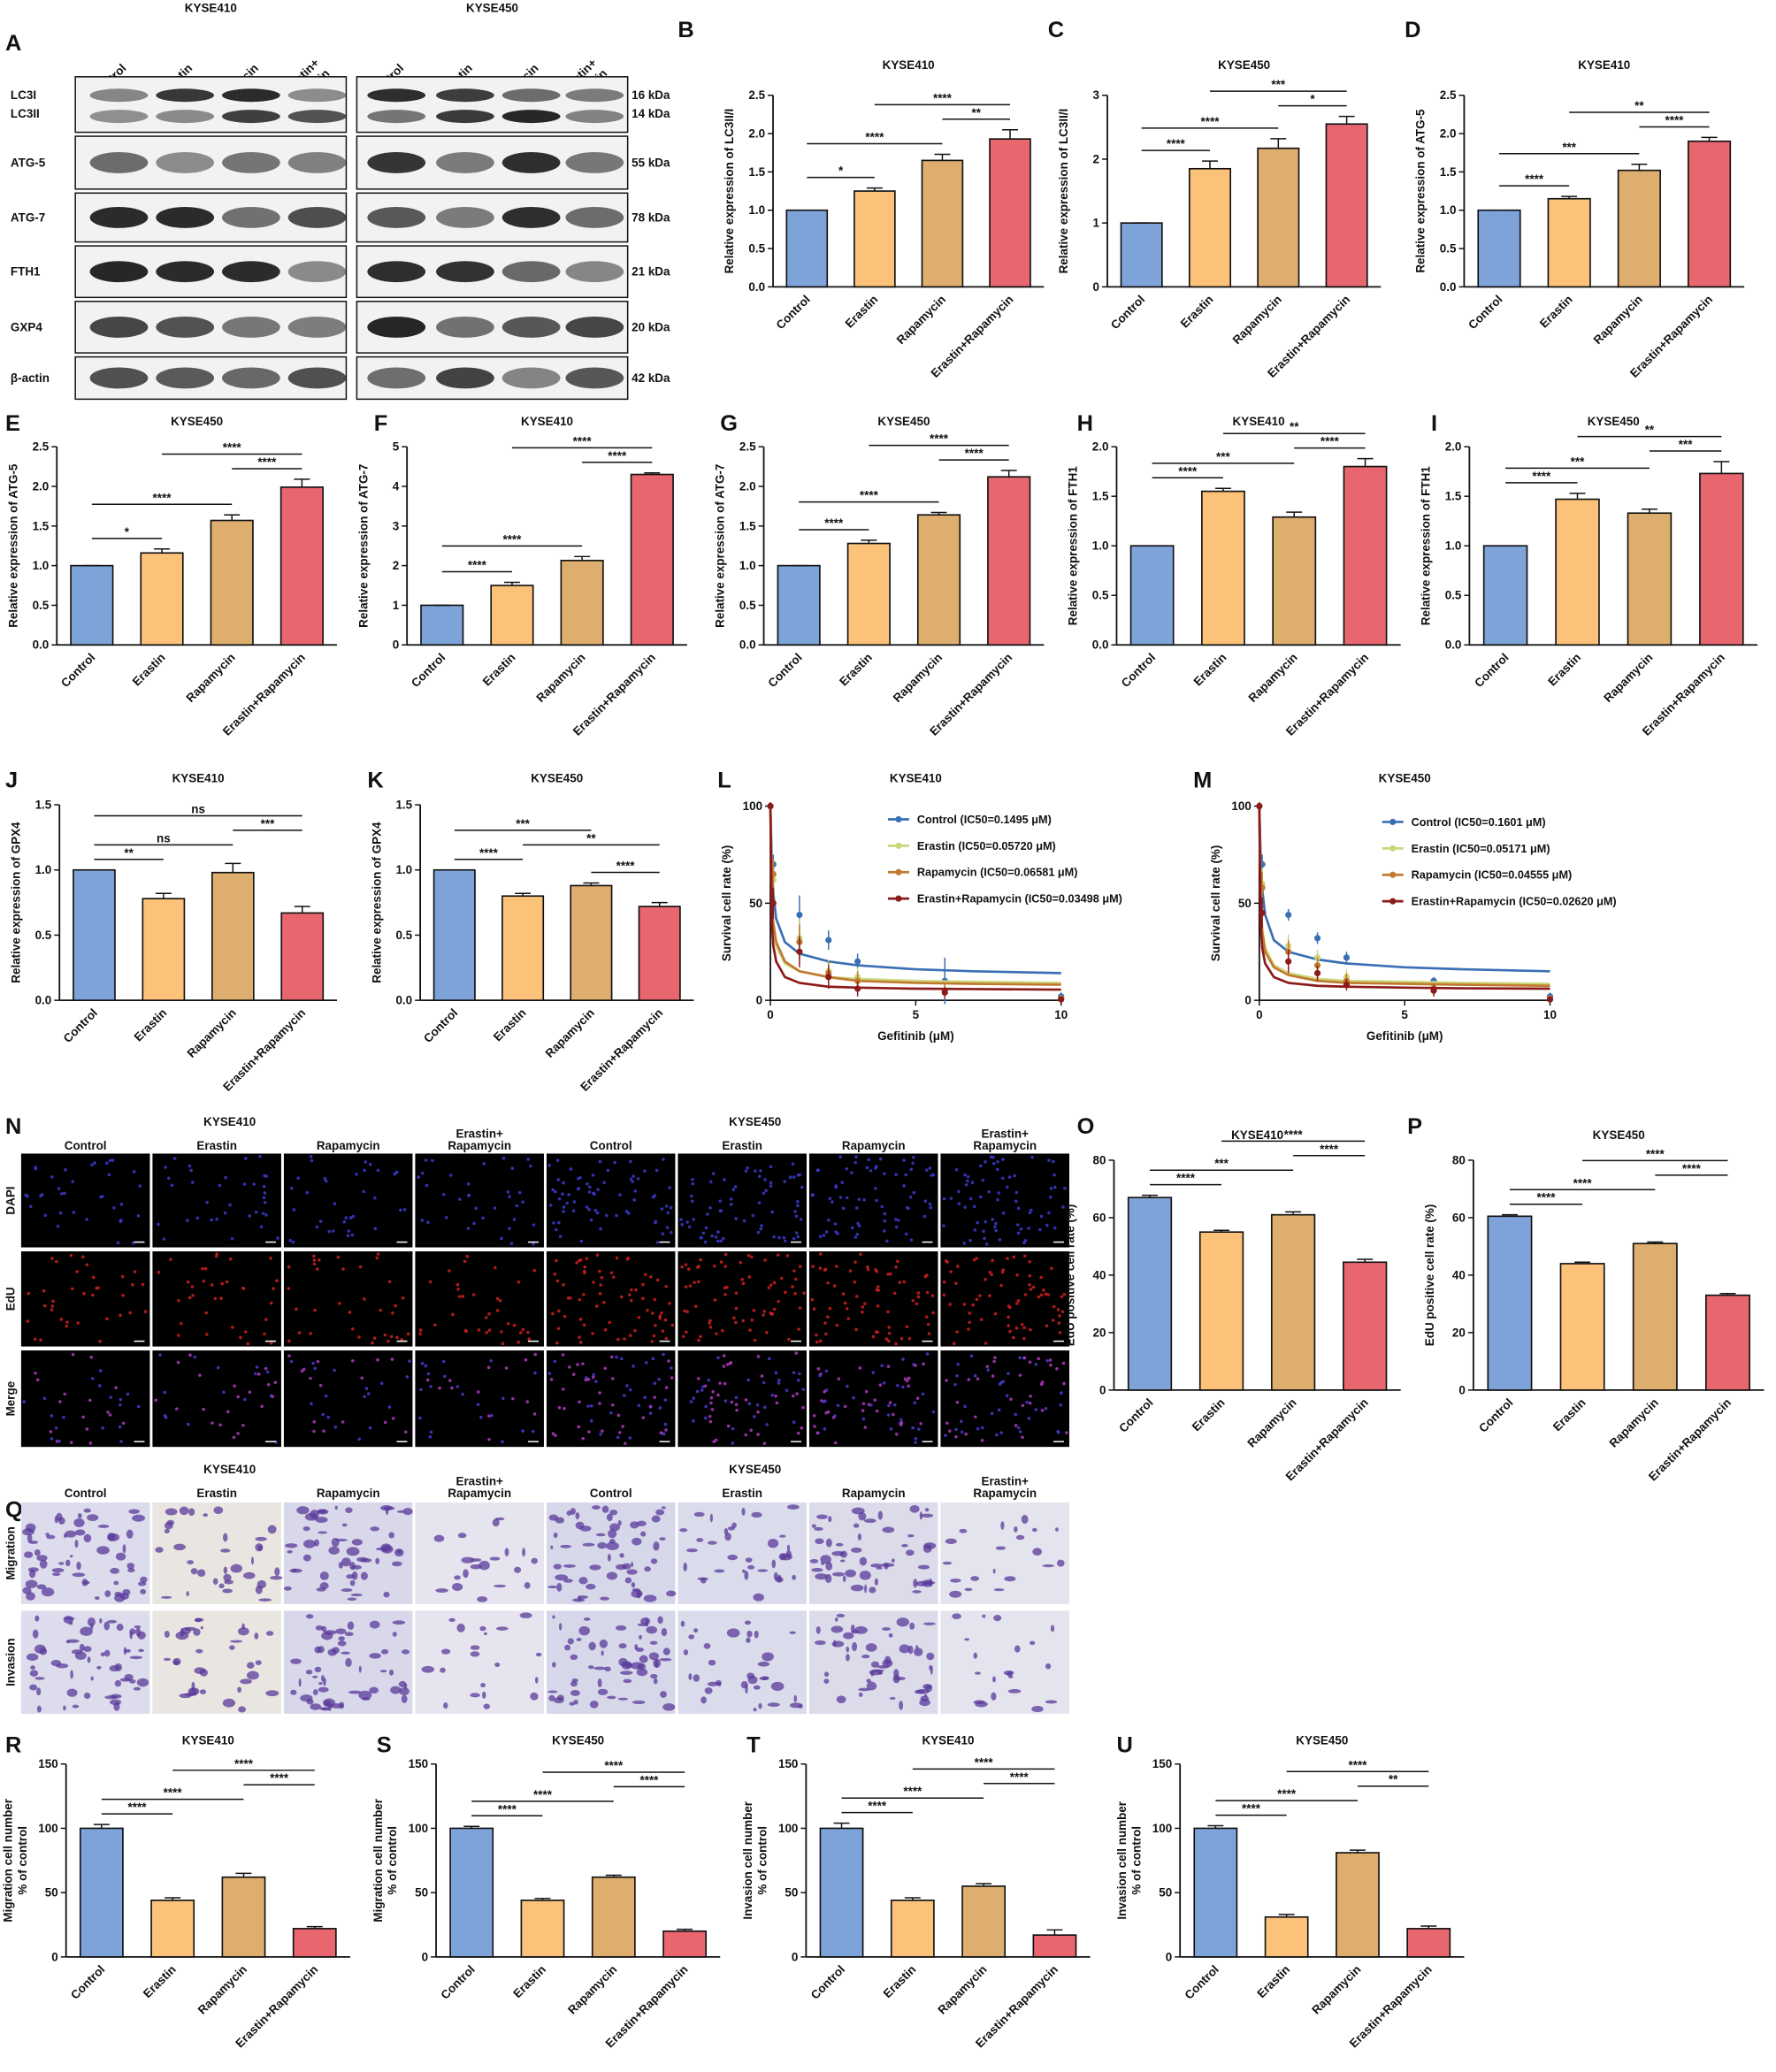 The height and width of the screenshot is (2072, 1776). Describe the element at coordinates (1005, 1146) in the screenshot. I see `column-label: Rapamycin` at that location.